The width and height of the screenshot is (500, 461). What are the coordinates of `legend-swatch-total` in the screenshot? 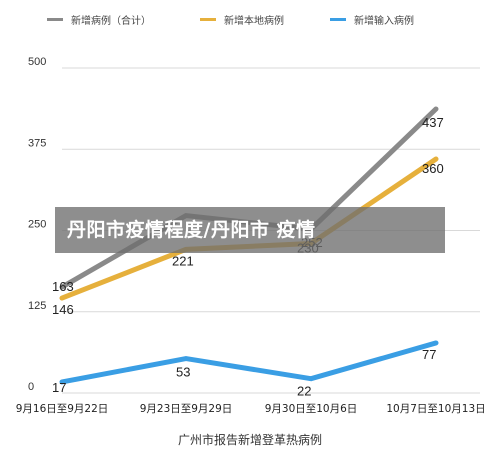 It's located at (55, 19).